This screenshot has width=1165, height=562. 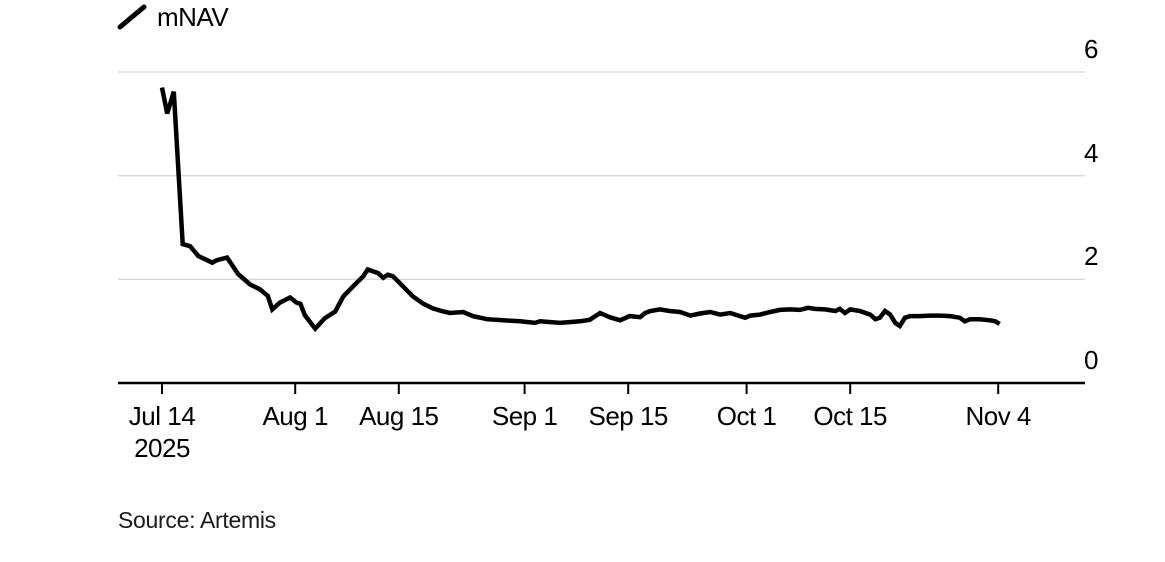 I want to click on y-tick-label: 6, so click(x=1091, y=49).